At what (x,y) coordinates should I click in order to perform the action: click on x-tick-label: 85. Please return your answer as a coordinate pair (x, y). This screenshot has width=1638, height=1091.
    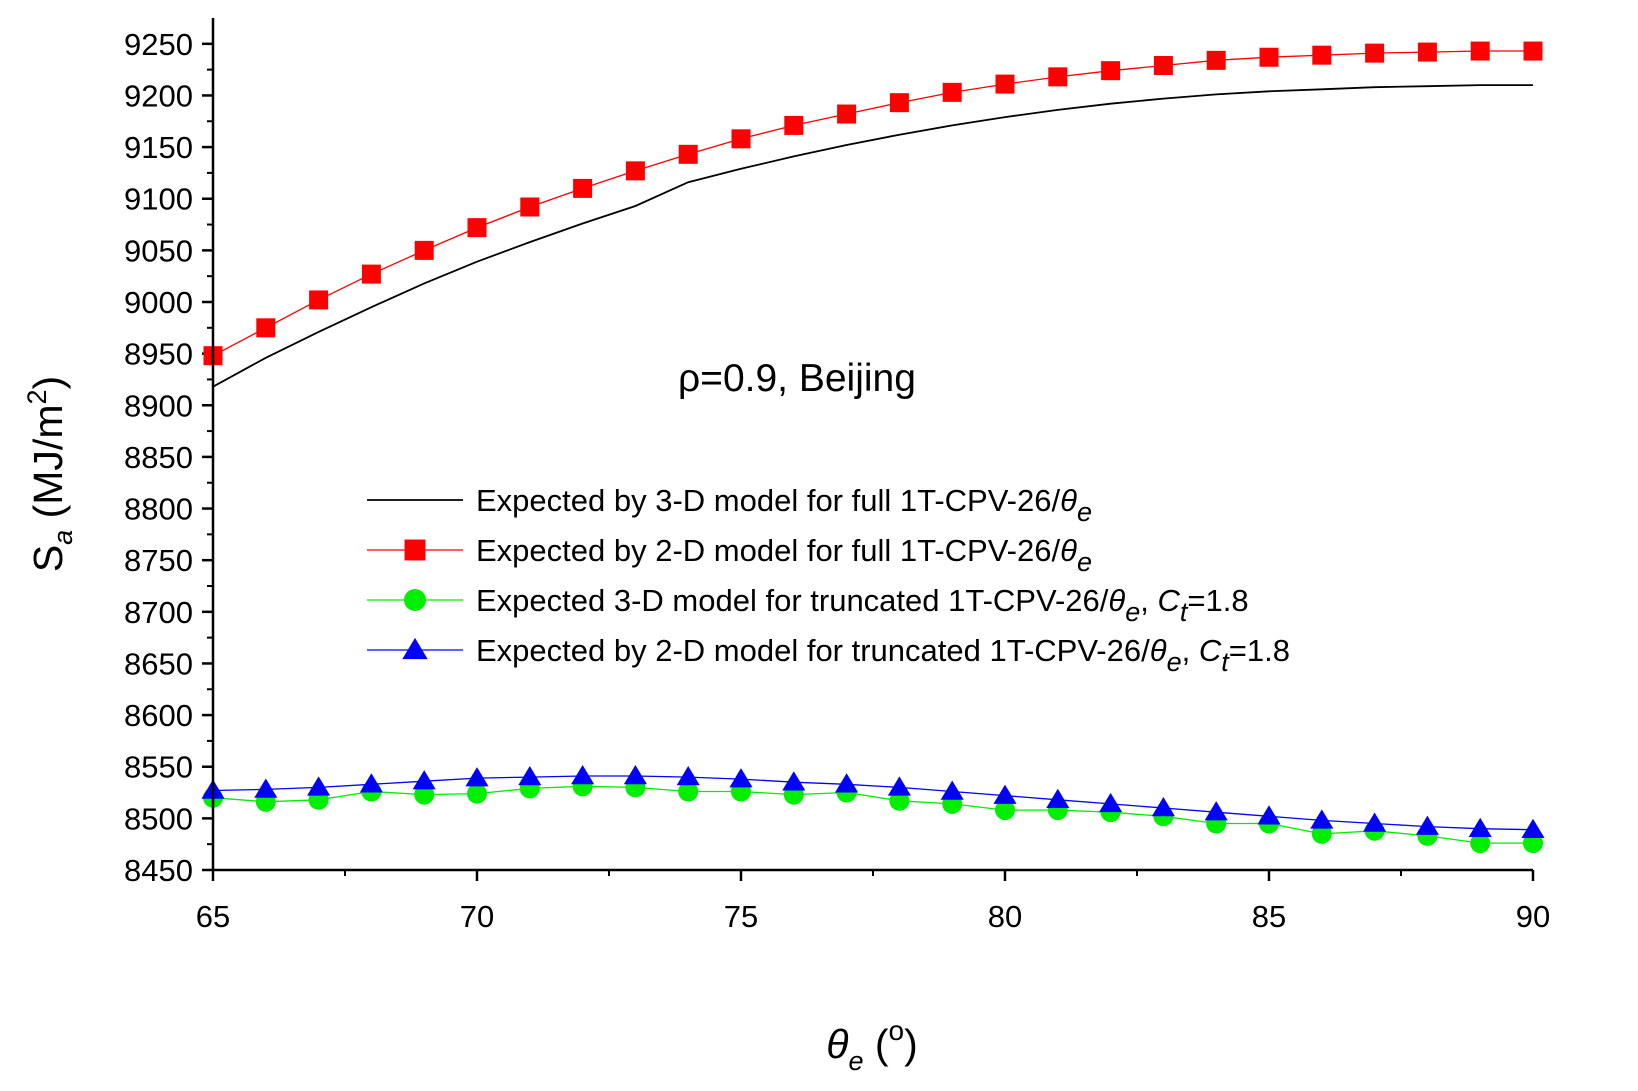
    Looking at the image, I should click on (1269, 916).